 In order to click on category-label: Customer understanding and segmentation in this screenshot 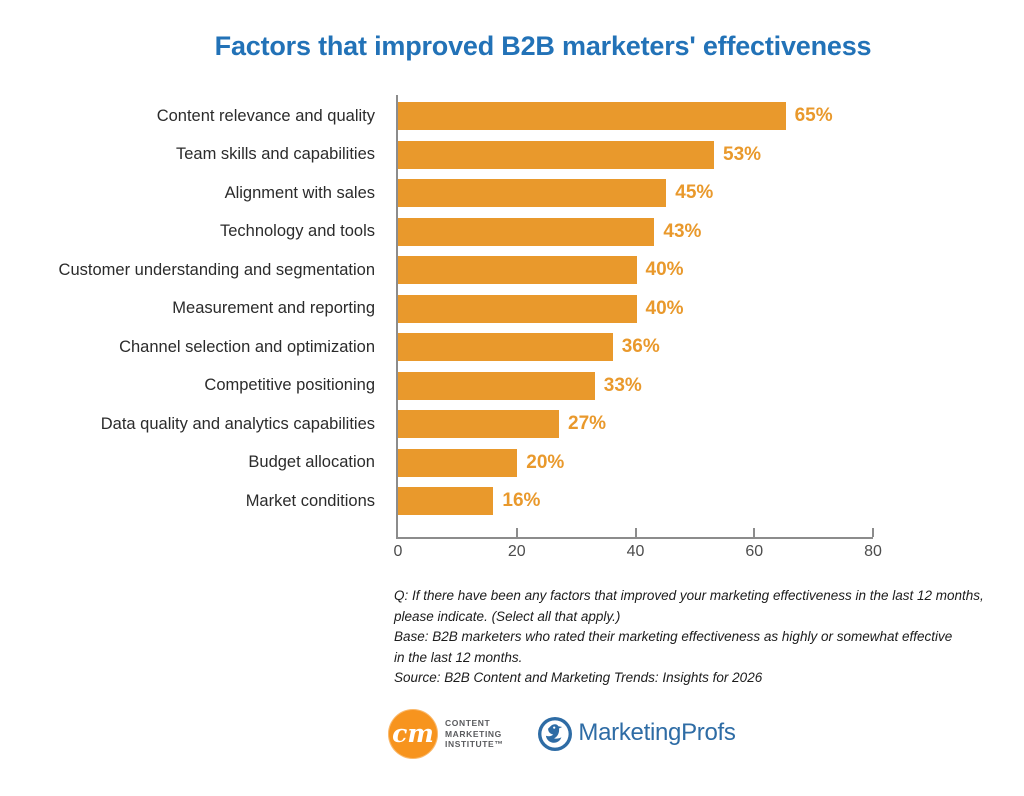, I will do `click(216, 269)`.